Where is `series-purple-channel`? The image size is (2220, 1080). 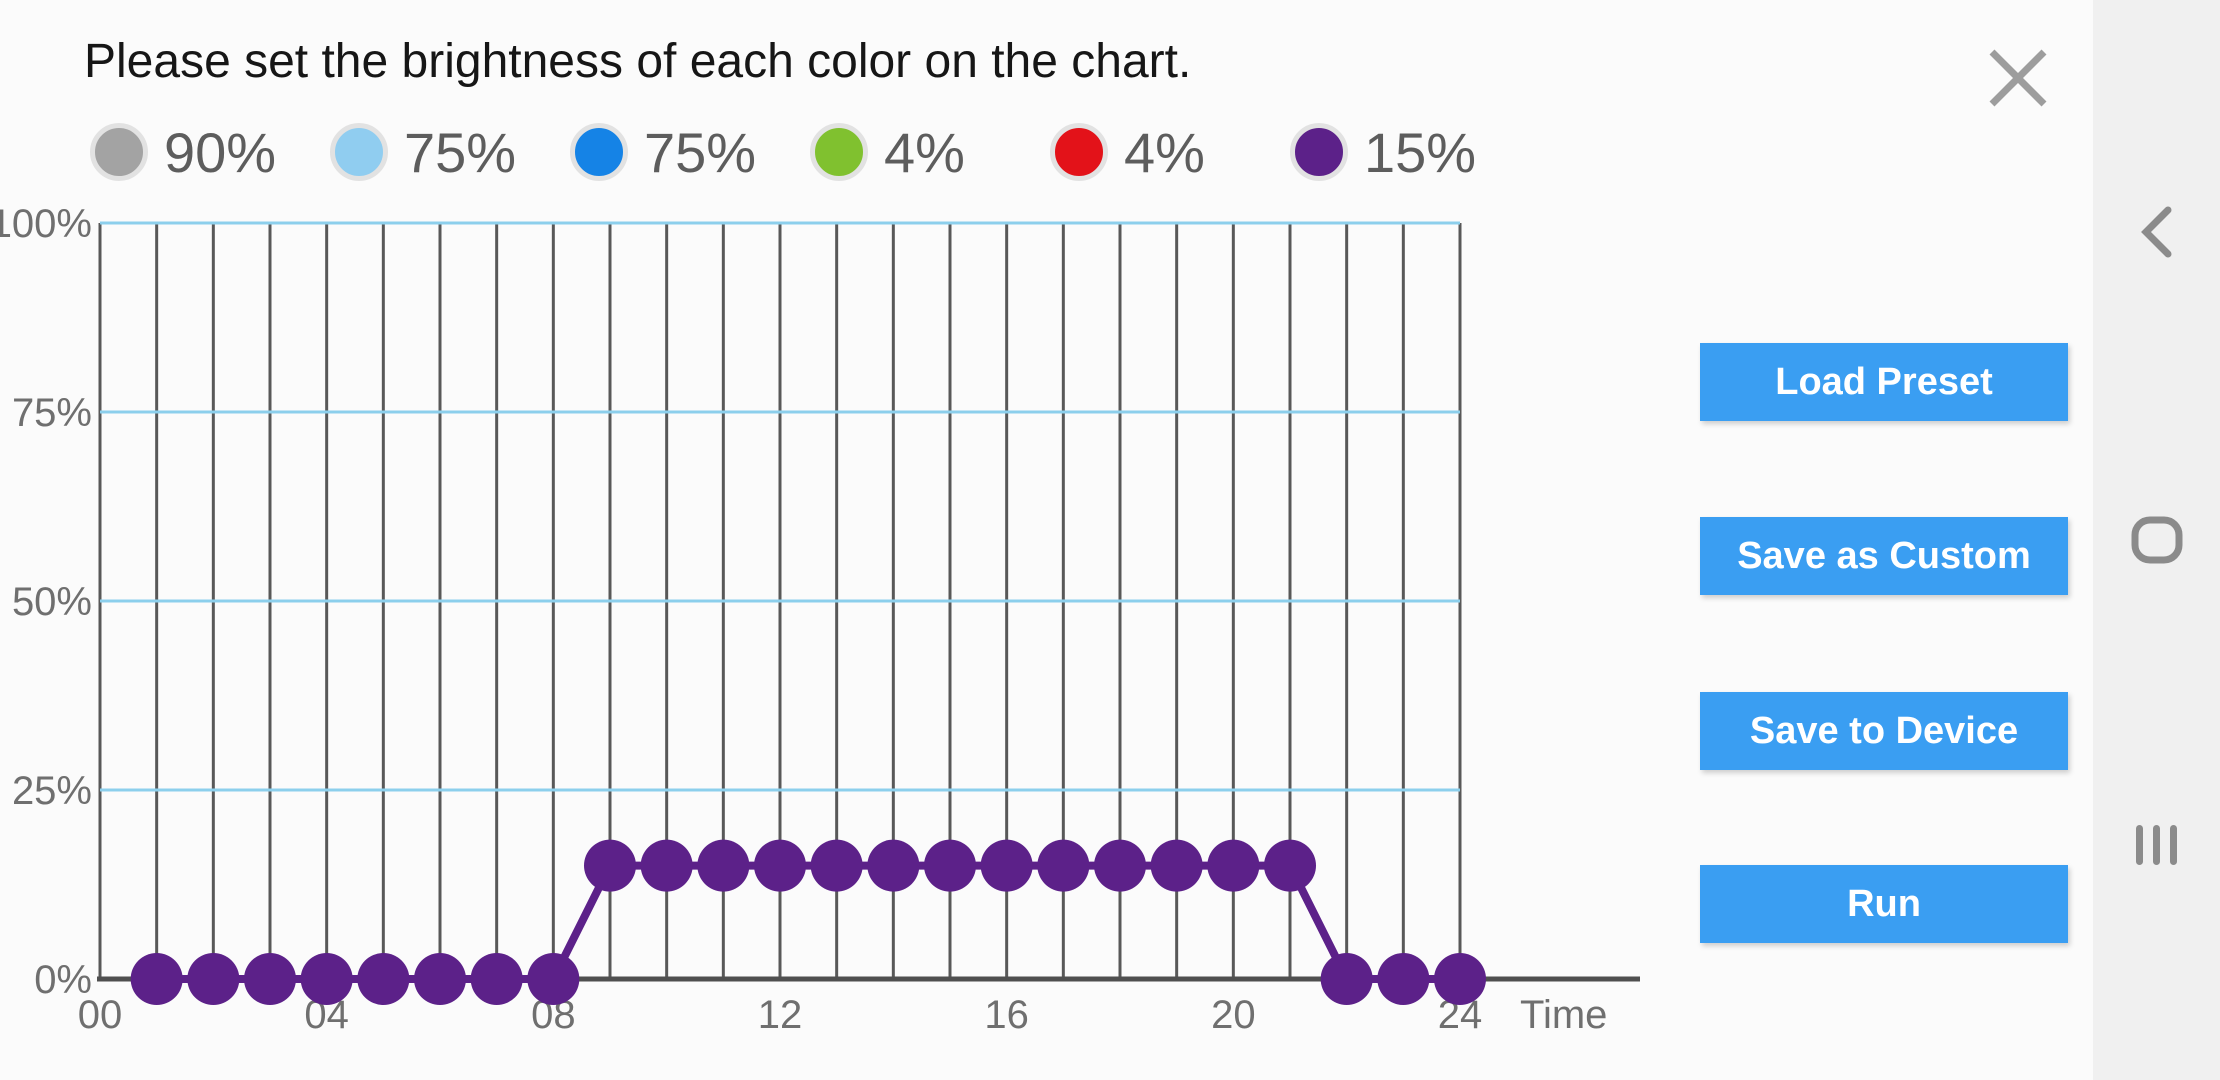
series-purple-channel is located at coordinates (808, 922).